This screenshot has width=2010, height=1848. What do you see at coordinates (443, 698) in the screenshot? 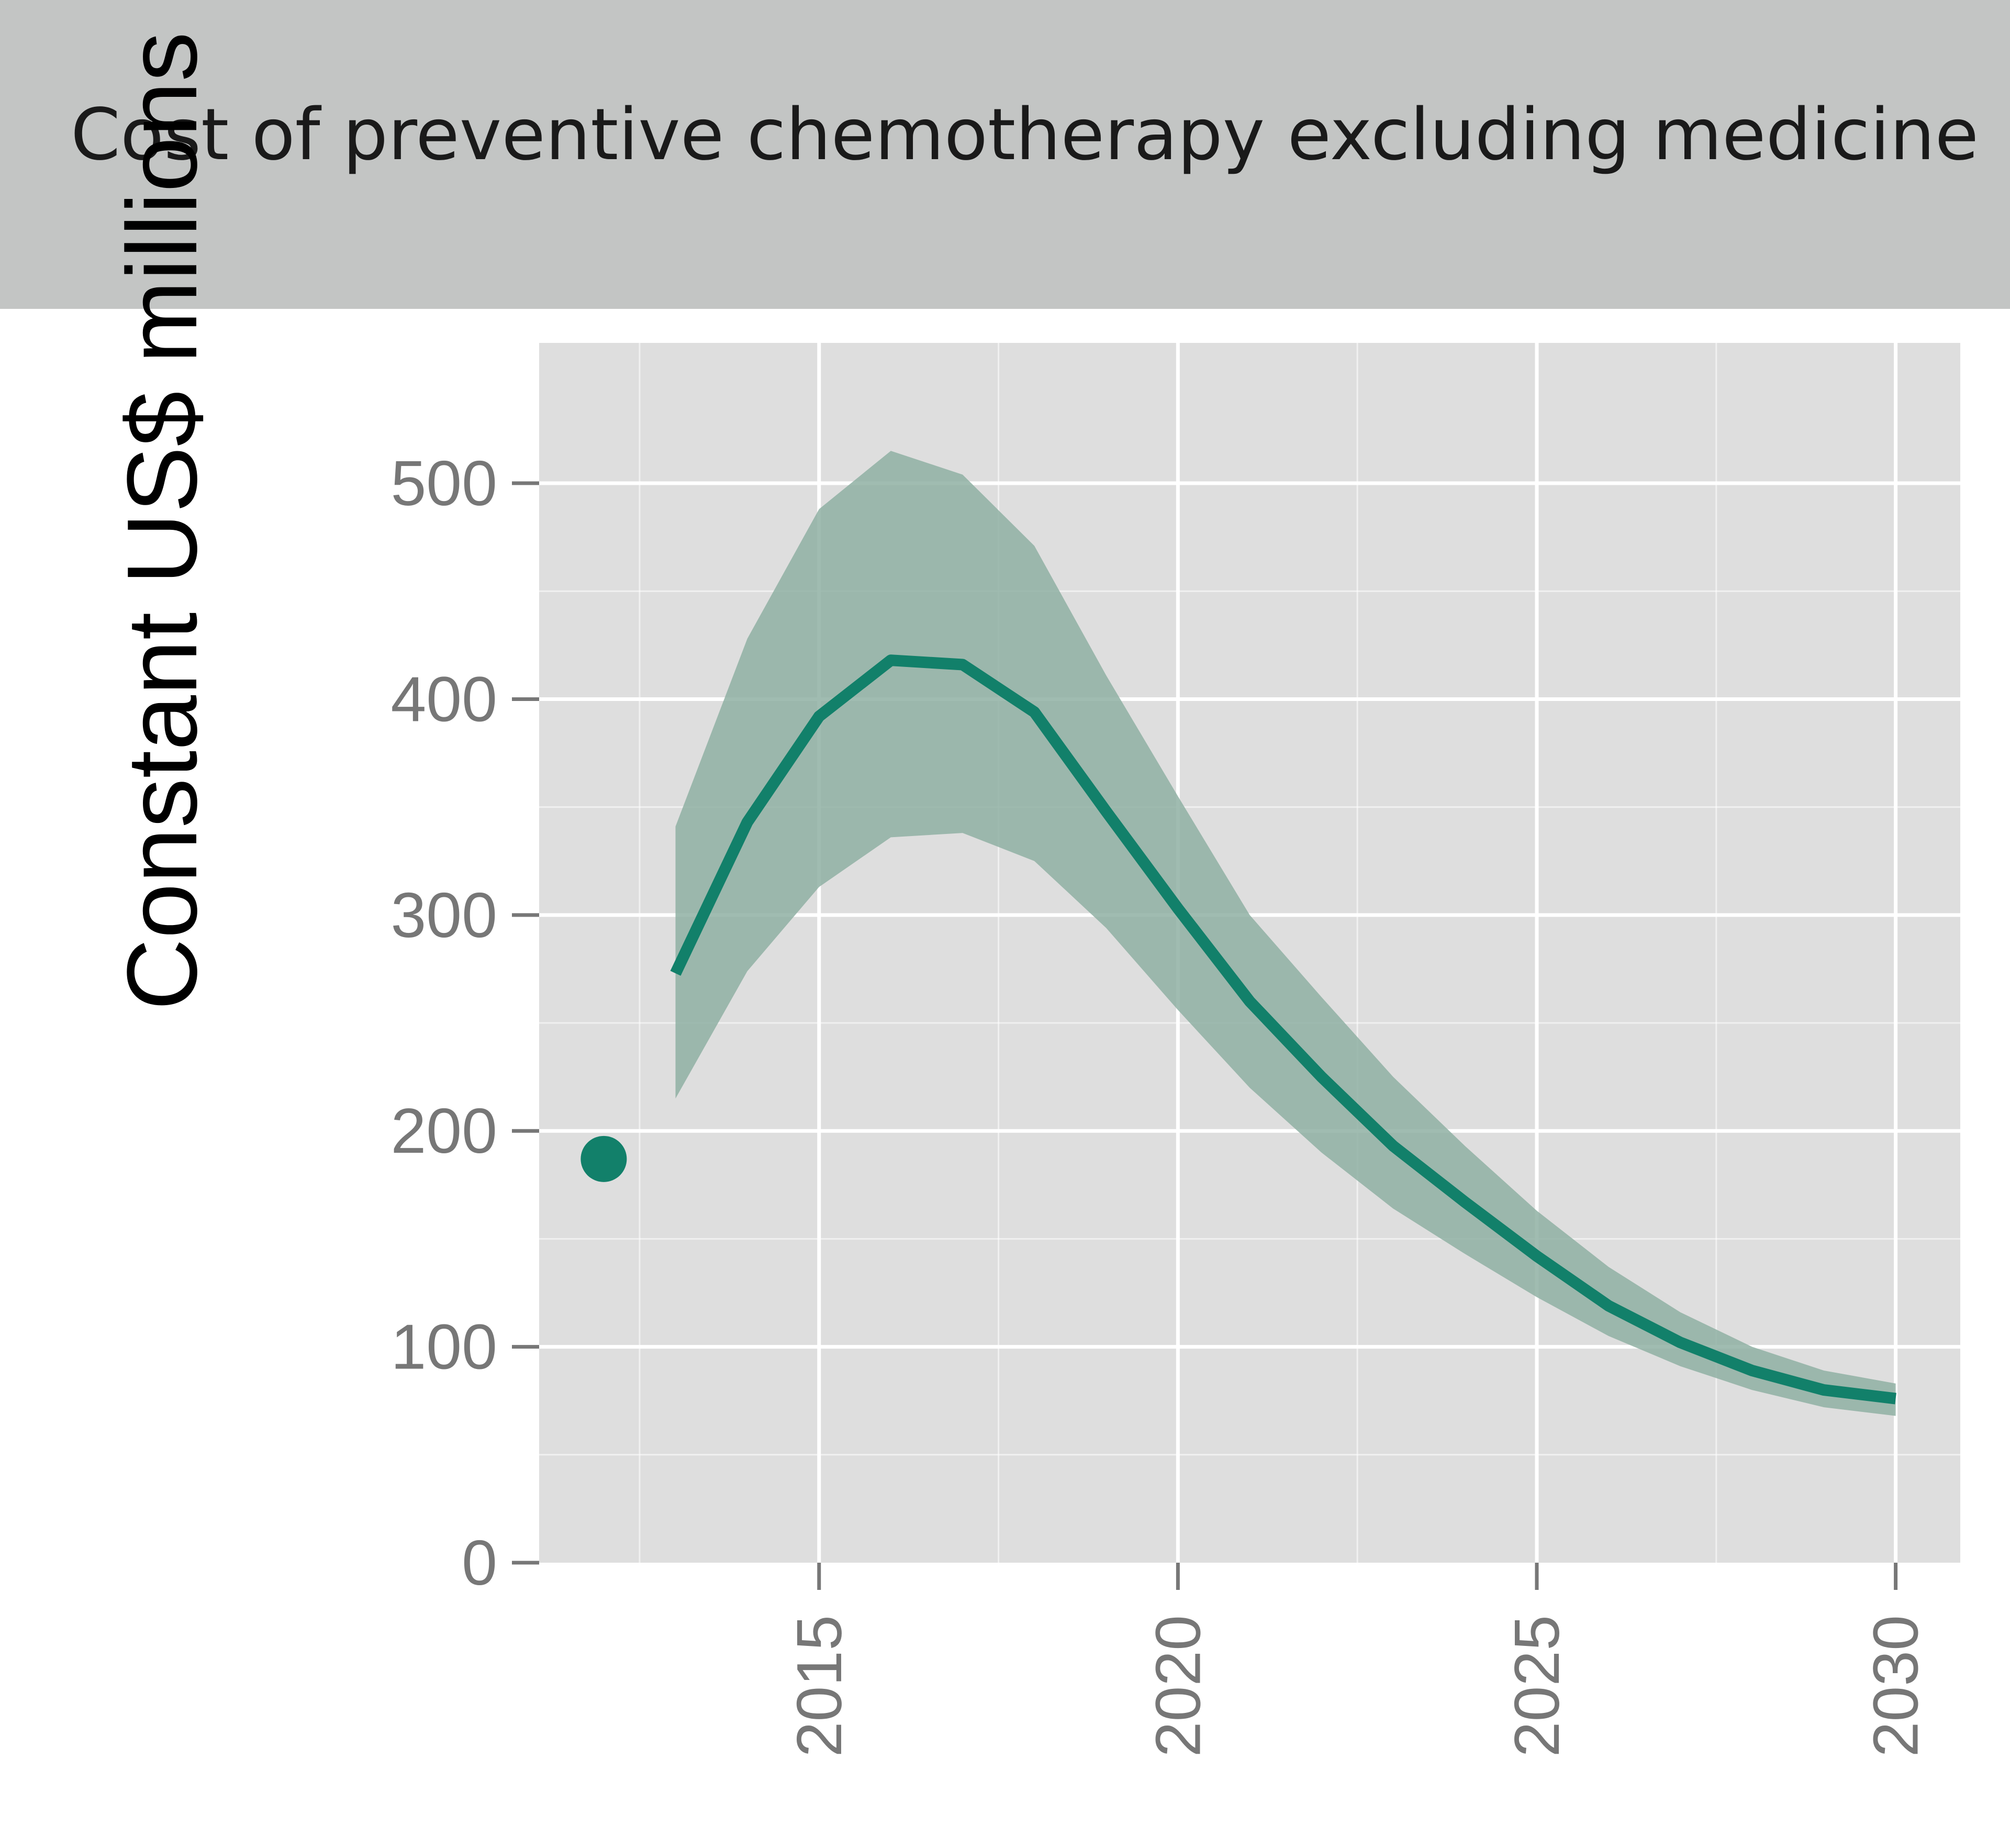
I see `y-tick-label: 400` at bounding box center [443, 698].